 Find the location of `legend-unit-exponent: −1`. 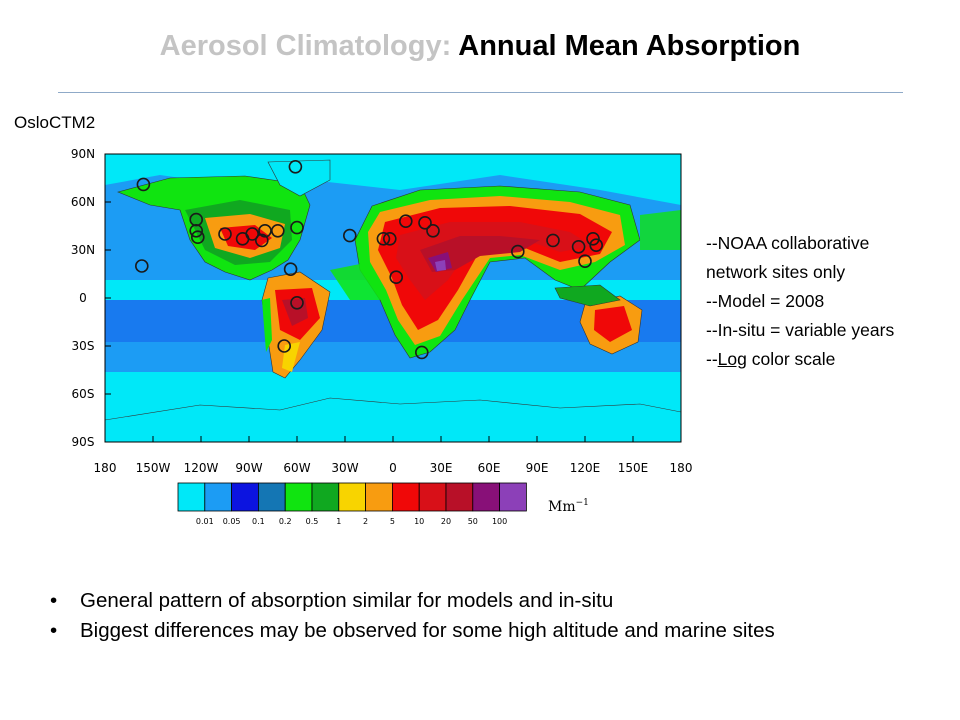

legend-unit-exponent: −1 is located at coordinates (582, 503).